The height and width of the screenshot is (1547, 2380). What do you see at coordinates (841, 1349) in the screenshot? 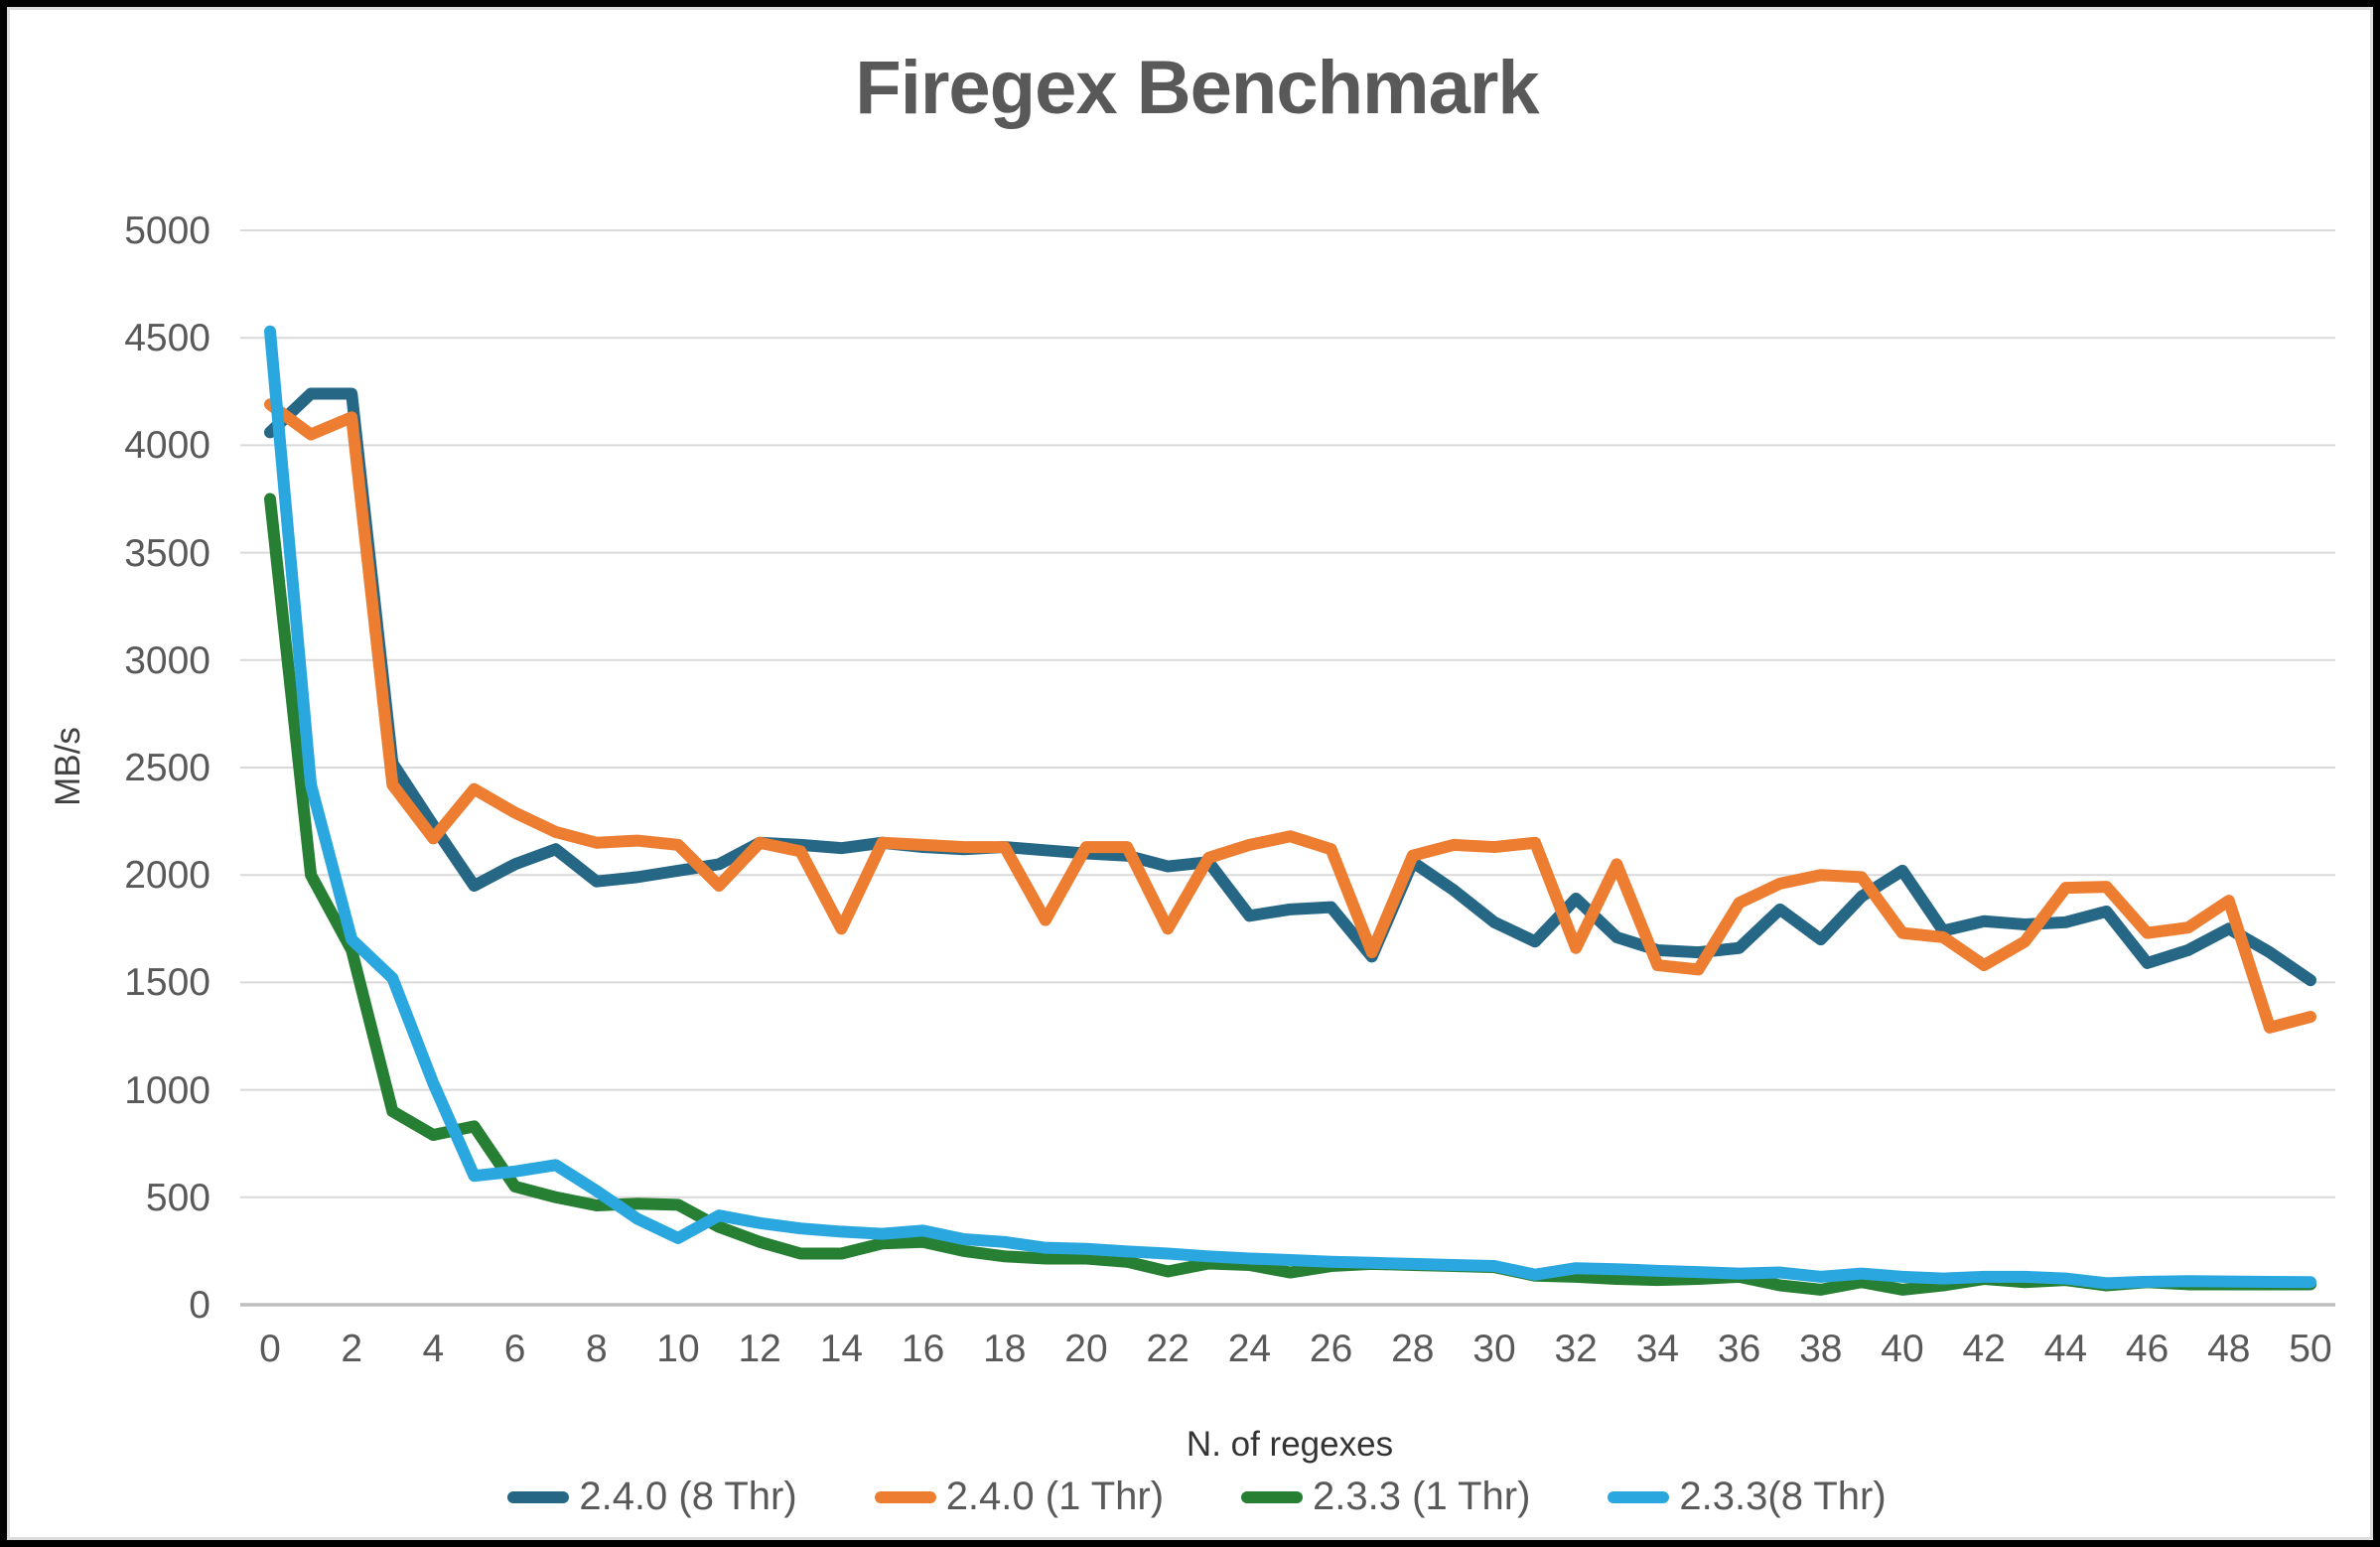
I see `x-axis-tick-label: 14` at bounding box center [841, 1349].